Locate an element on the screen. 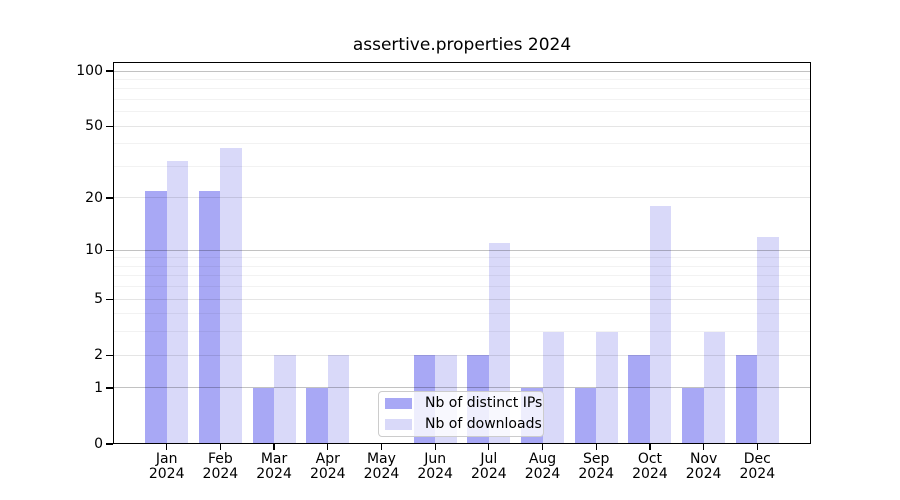 Image resolution: width=900 pixels, height=500 pixels. x-tick-label-sep: Sep 2024 is located at coordinates (596, 467).